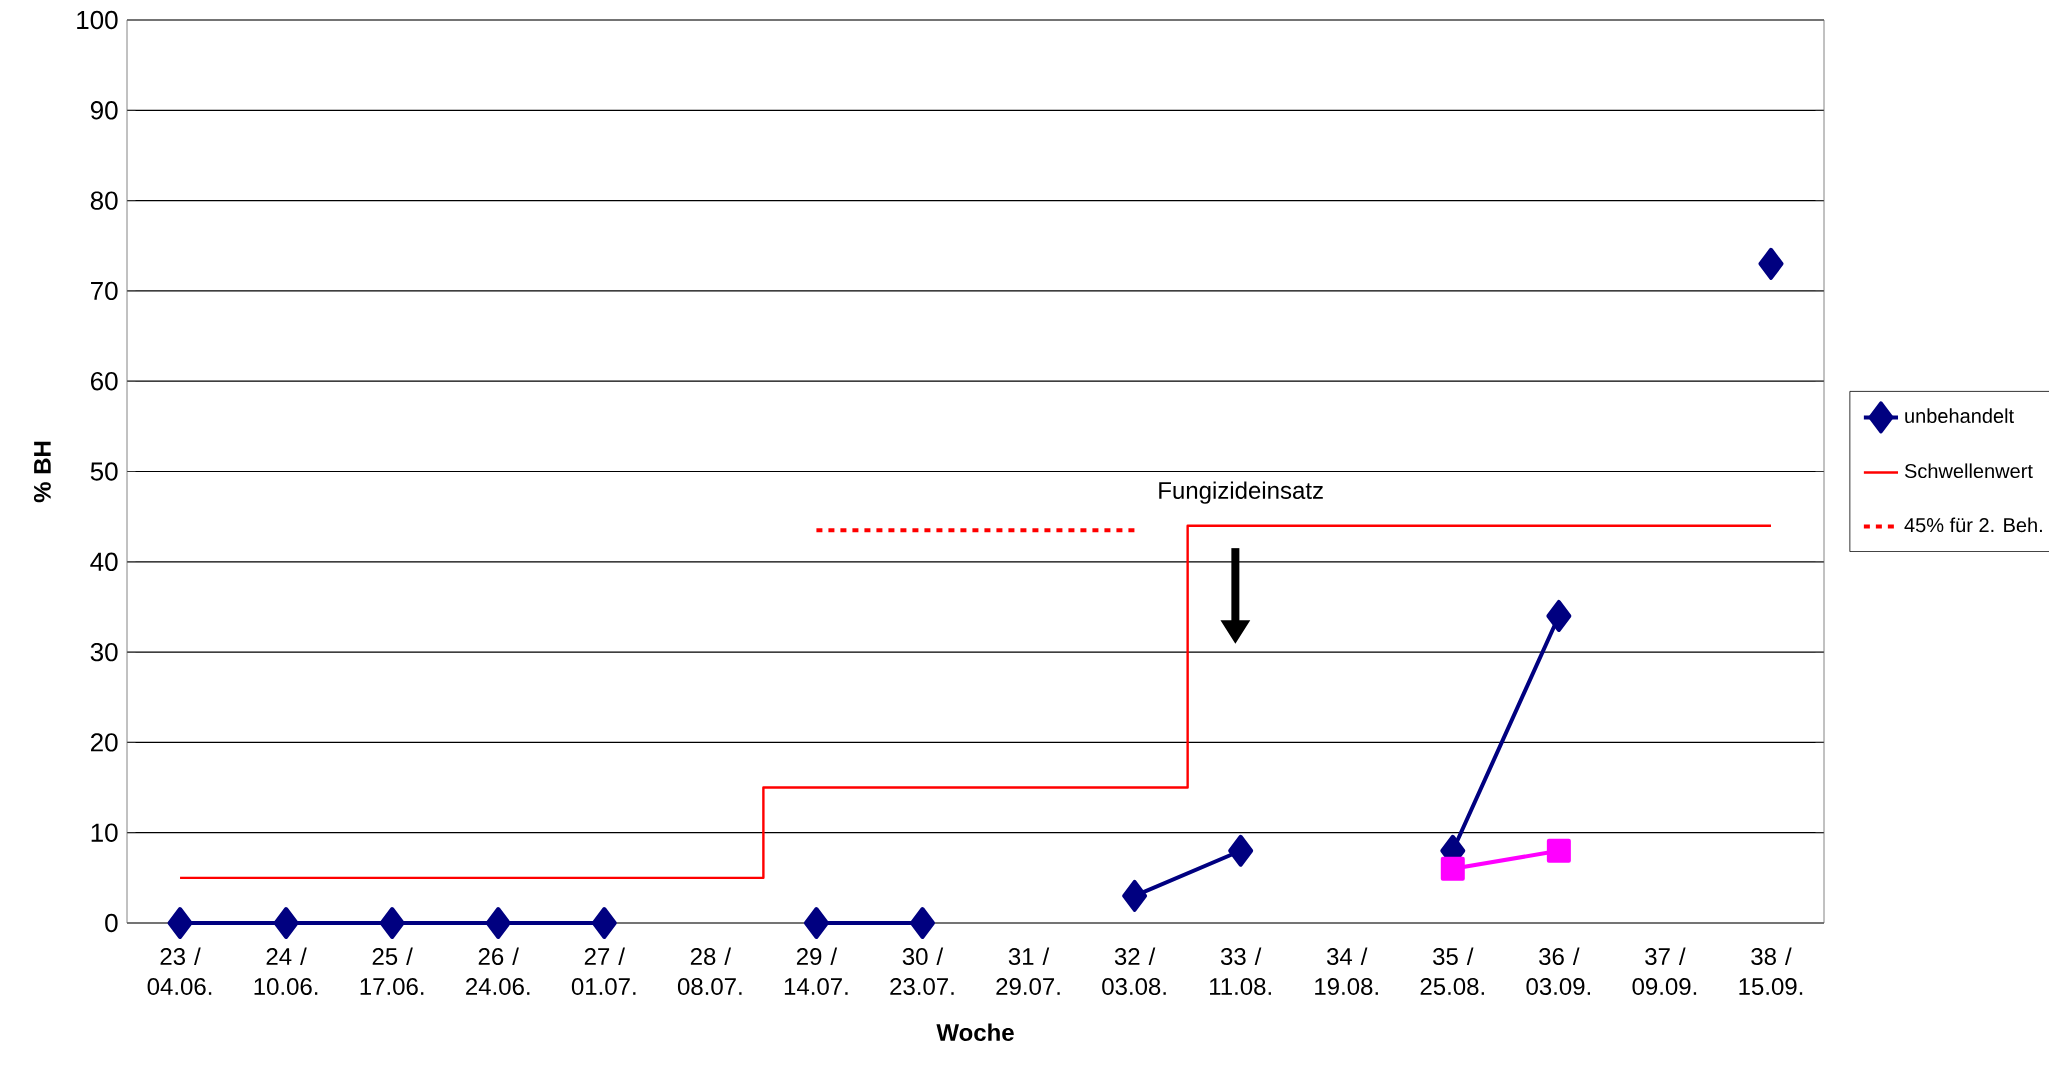 The height and width of the screenshot is (1067, 2049). Describe the element at coordinates (1452, 971) in the screenshot. I see `x-tick-label: 35 / 25.08.` at that location.